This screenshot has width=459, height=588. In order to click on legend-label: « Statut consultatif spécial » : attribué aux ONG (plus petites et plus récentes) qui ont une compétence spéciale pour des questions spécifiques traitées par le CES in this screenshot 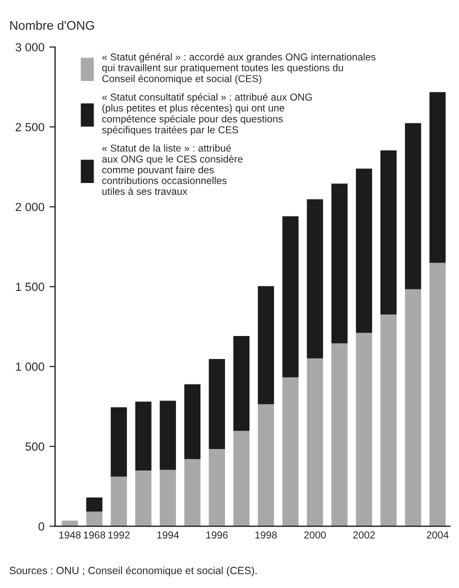, I will do `click(207, 114)`.